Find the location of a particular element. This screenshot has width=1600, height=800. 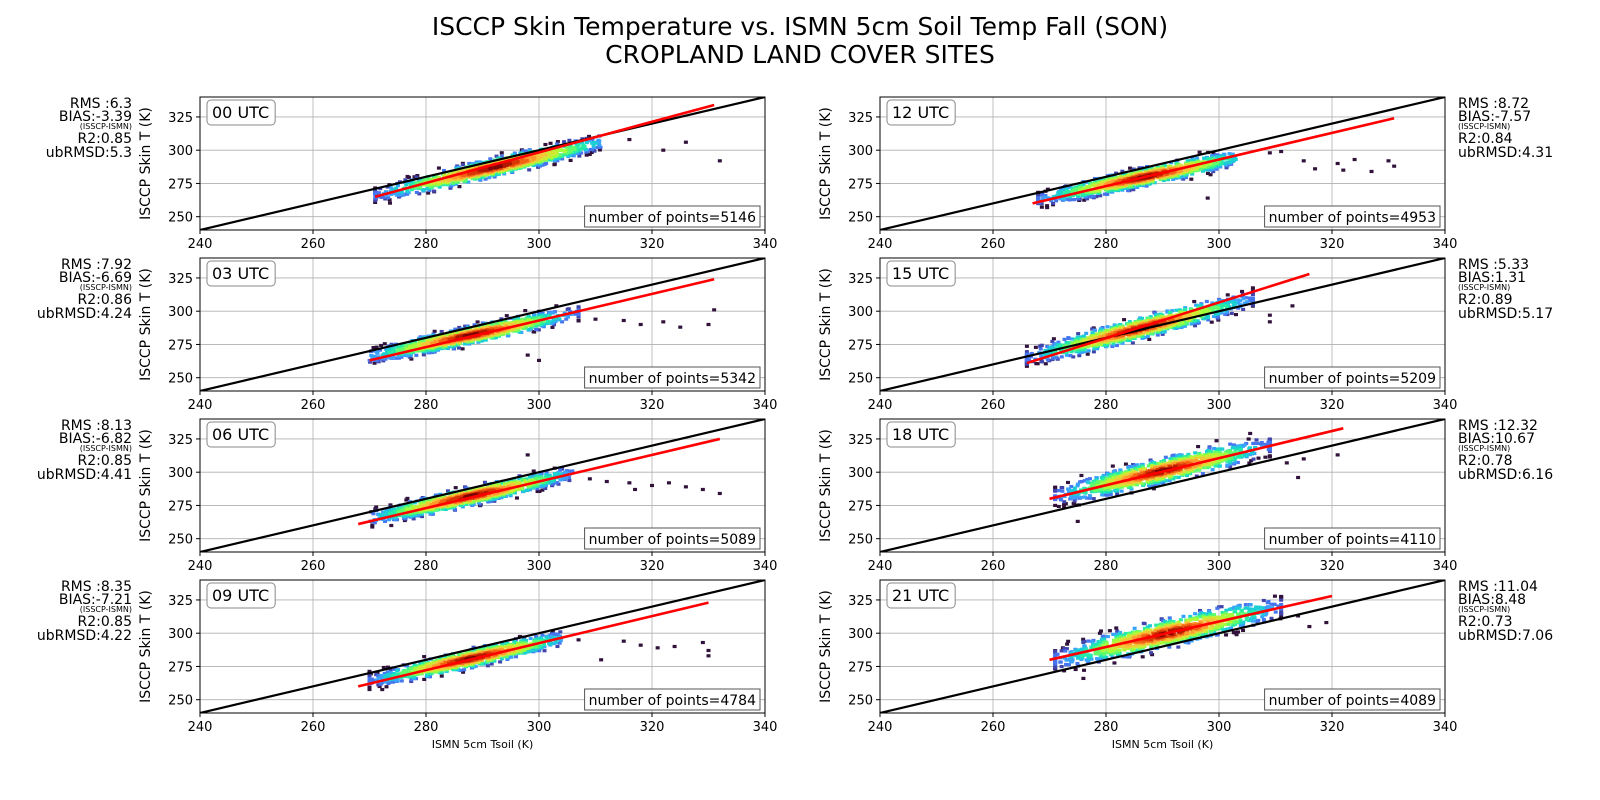

r2-text: R2:0.85 is located at coordinates (104, 461).